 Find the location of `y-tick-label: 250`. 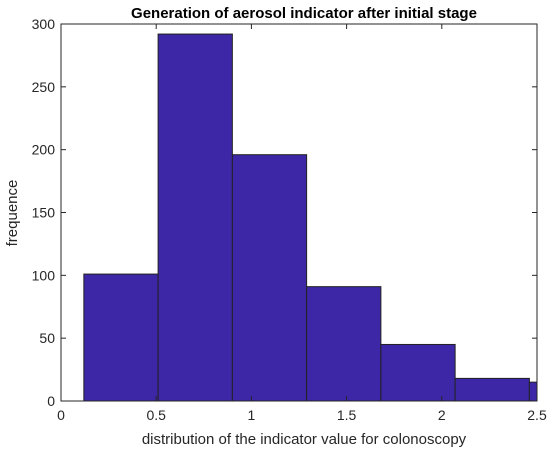

y-tick-label: 250 is located at coordinates (44, 87).